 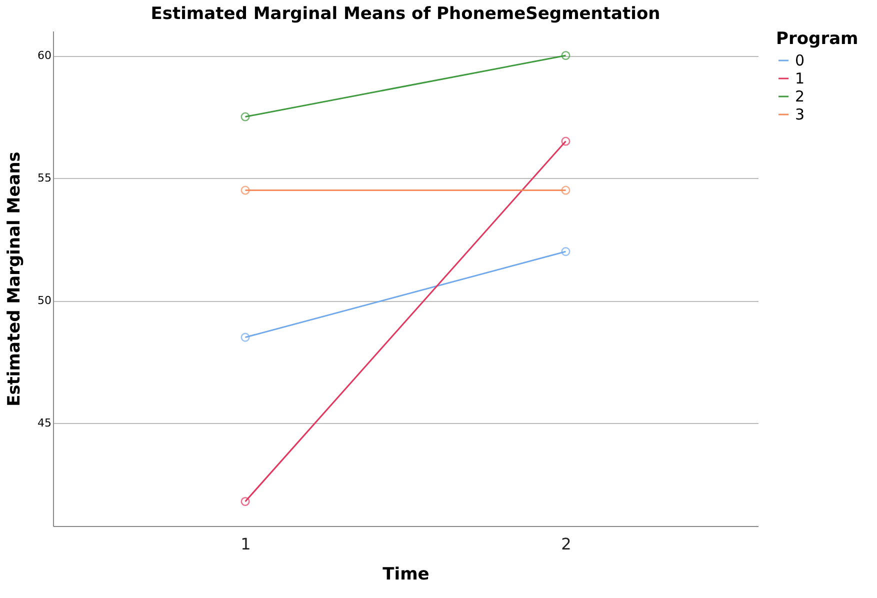 What do you see at coordinates (800, 115) in the screenshot?
I see `legend-label: 3` at bounding box center [800, 115].